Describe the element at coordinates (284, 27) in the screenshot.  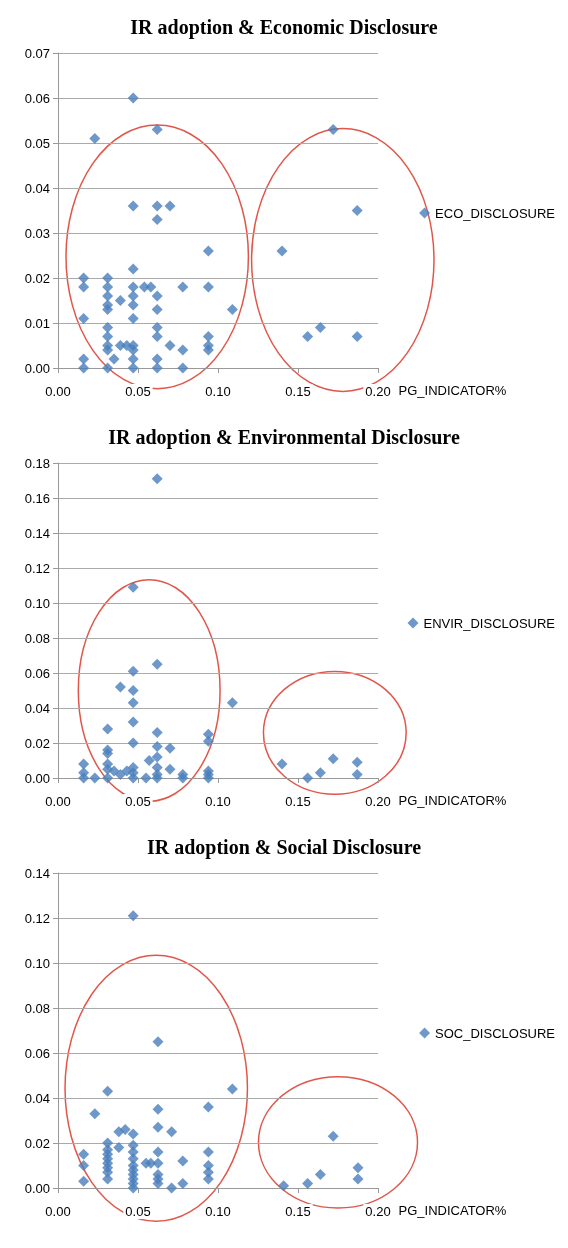
I see `chart-title: IR adoption & Economic Disclosure` at that location.